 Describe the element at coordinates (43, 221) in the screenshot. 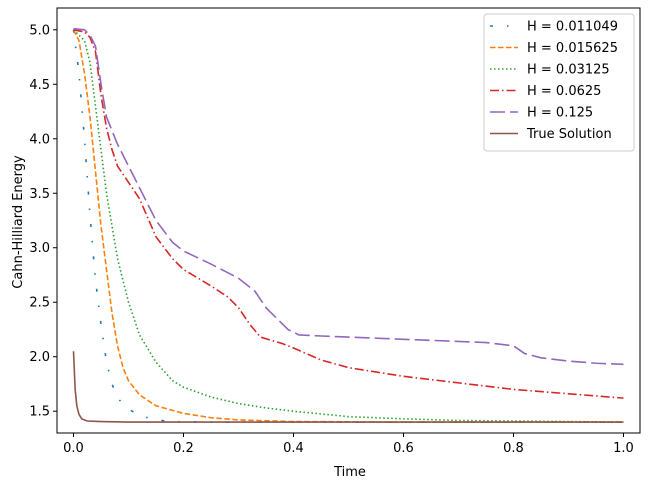

I see `y-axis-ticks: 1.5 2.0 2.5 3.0 3.5 4.0 4.5 5.0` at that location.